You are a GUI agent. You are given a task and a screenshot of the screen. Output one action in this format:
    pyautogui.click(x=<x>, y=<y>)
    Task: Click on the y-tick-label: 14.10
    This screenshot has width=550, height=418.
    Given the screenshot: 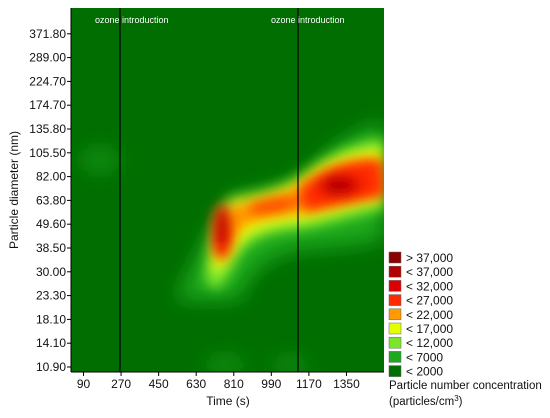 What is the action you would take?
    pyautogui.click(x=51, y=343)
    